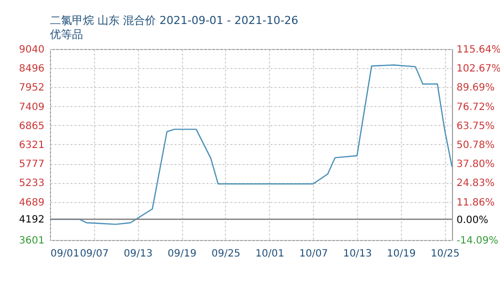 The image size is (500, 300). Describe the element at coordinates (31, 126) in the screenshot. I see `y-tick-label: 6865` at that location.